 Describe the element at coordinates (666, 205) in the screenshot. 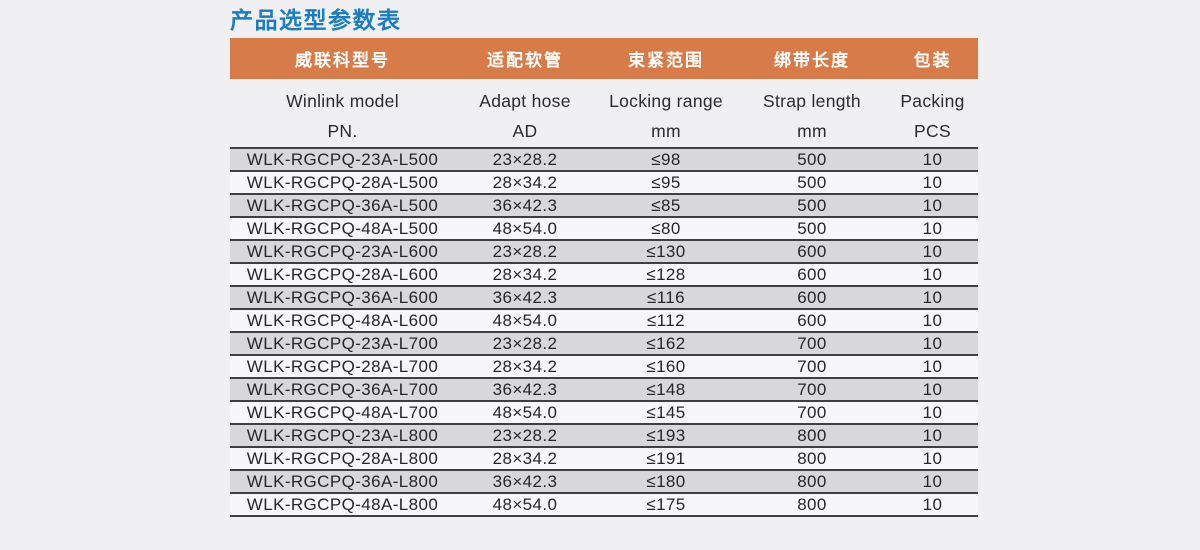

I see `cell-locking-range: ≤85` at that location.